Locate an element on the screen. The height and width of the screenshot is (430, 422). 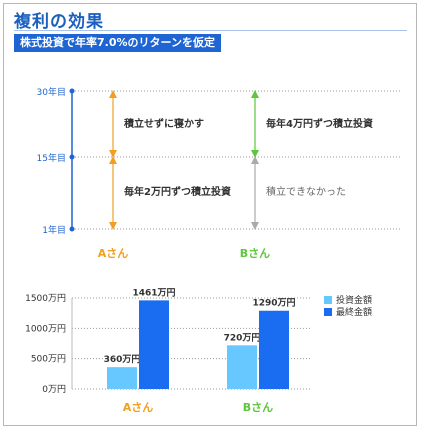
bar-value-label: 1290万円 is located at coordinates (273, 303).